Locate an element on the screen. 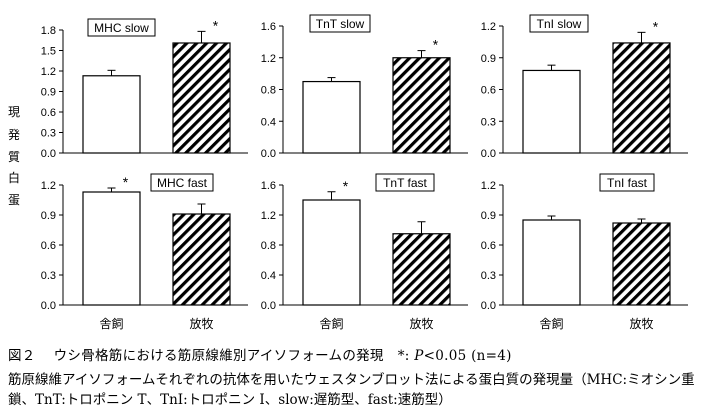 The width and height of the screenshot is (719, 417). panel-title-box: TnT fast is located at coordinates (405, 182).